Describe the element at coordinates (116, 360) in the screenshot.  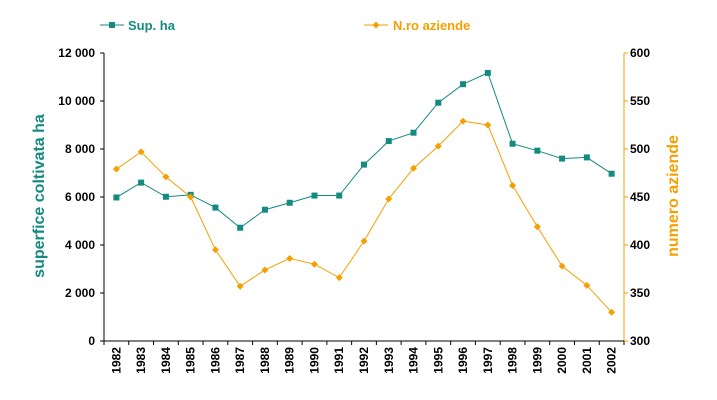
I see `x-tick-label: 1982` at that location.